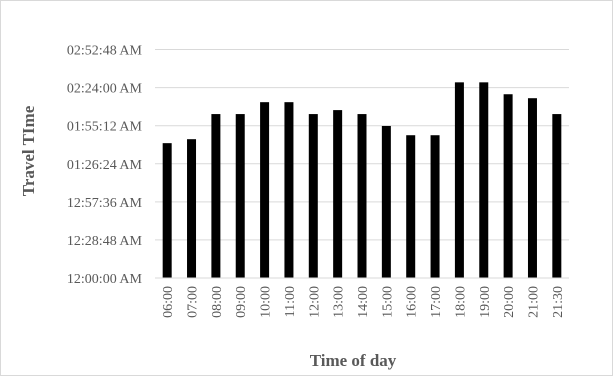 Image resolution: width=613 pixels, height=377 pixels. What do you see at coordinates (387, 302) in the screenshot?
I see `x-tick-label: 15:00` at bounding box center [387, 302].